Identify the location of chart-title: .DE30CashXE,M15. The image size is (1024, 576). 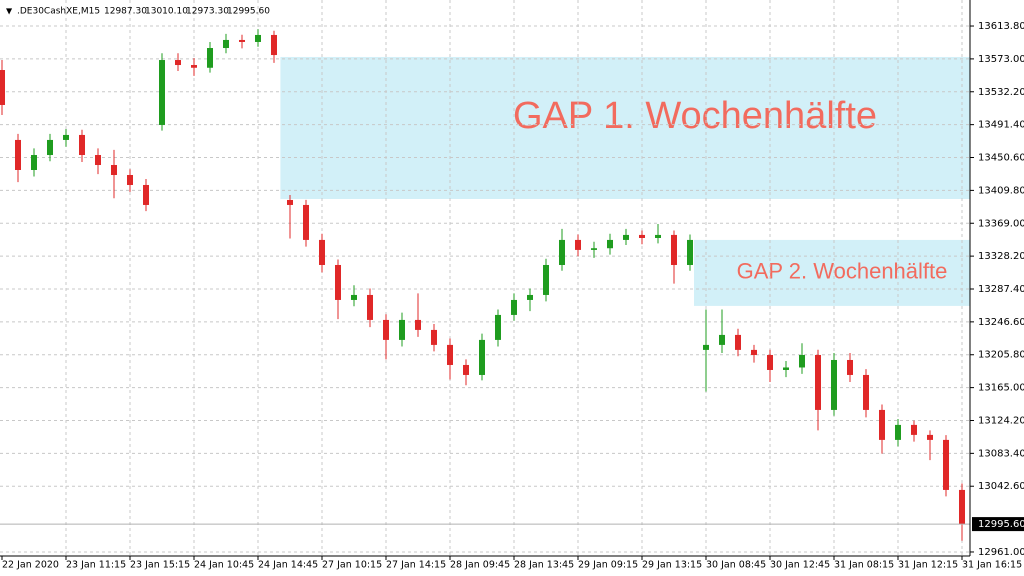
(58, 12).